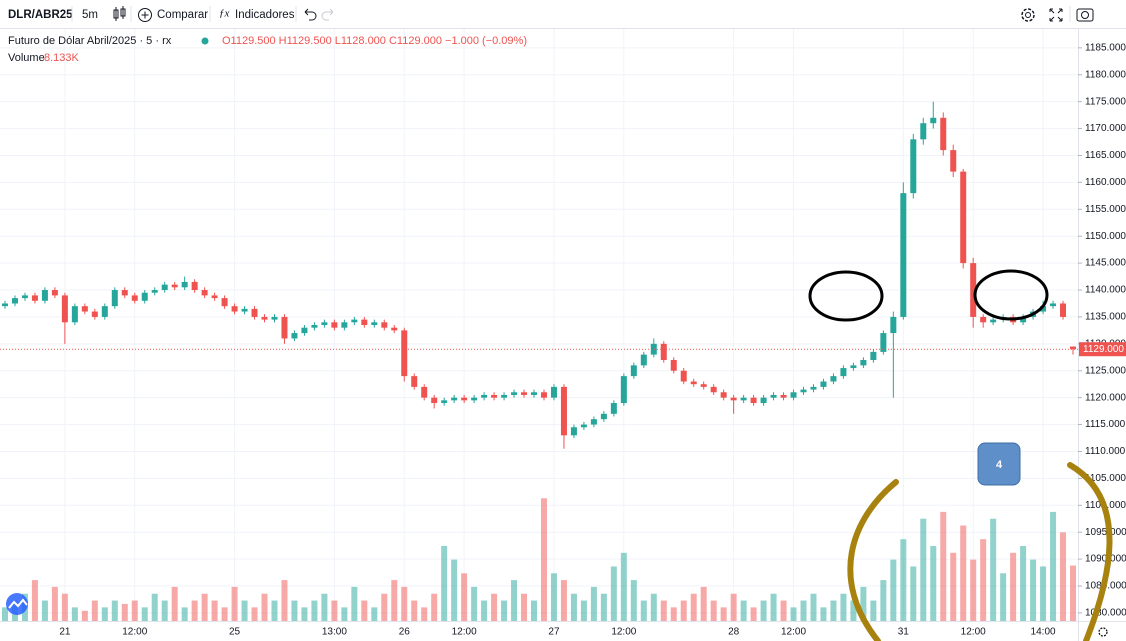 This screenshot has width=1126, height=641. Describe the element at coordinates (1105, 451) in the screenshot. I see `y-tick-label: 1110.000` at that location.